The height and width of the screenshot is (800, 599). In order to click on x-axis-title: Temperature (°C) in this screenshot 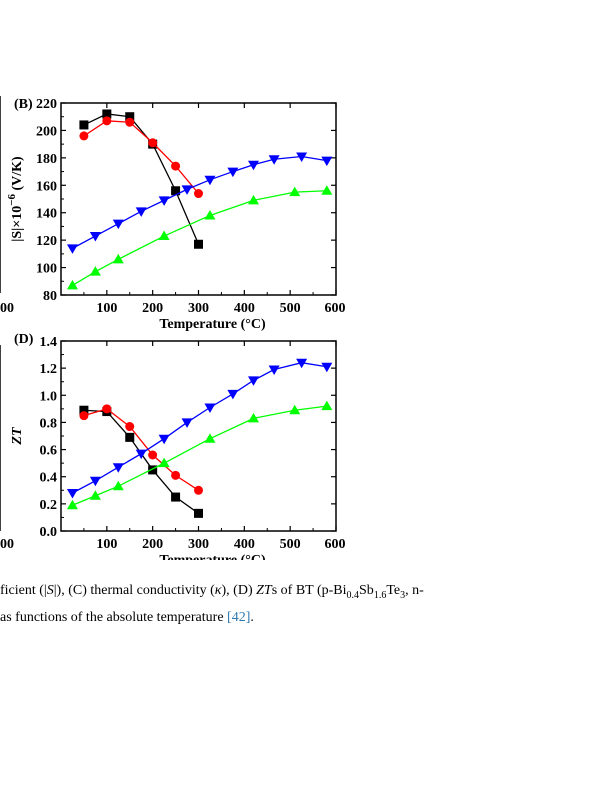, I will do `click(212, 324)`.